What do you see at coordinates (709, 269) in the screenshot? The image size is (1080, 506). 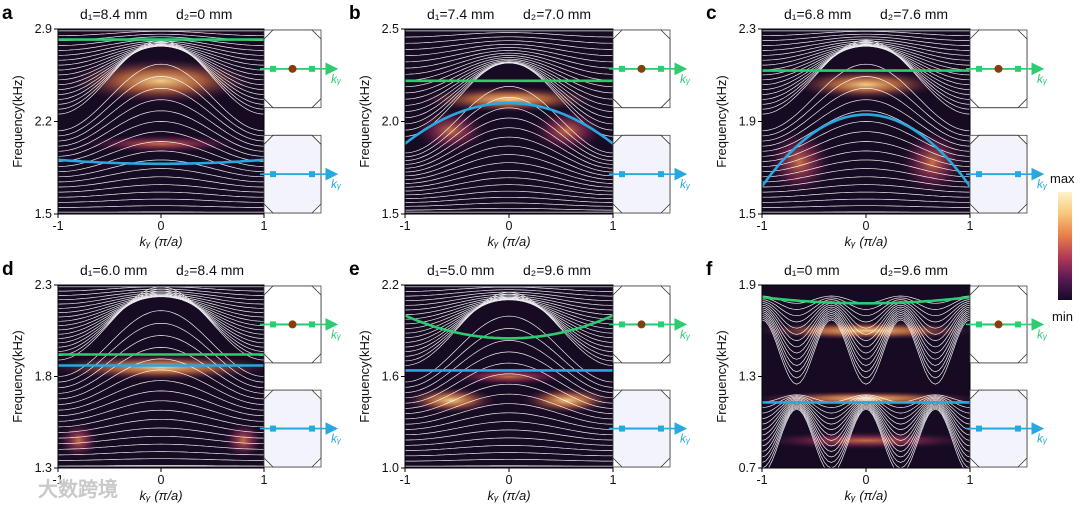 I see `panel-letter: f` at bounding box center [709, 269].